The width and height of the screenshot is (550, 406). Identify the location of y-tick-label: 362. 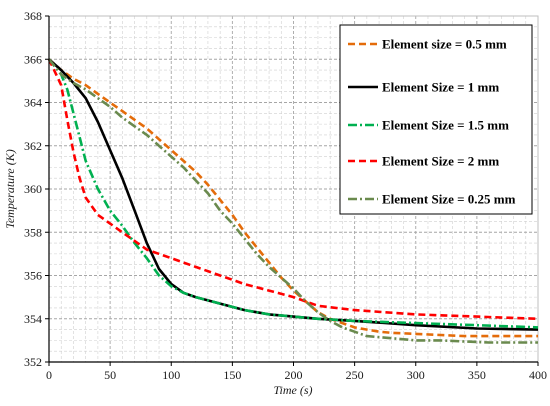
(33, 146).